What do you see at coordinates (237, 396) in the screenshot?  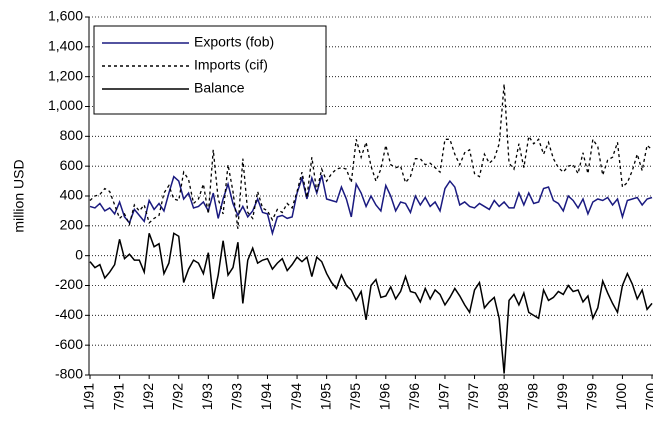 I see `x-tick-label: 7/93` at bounding box center [237, 396].